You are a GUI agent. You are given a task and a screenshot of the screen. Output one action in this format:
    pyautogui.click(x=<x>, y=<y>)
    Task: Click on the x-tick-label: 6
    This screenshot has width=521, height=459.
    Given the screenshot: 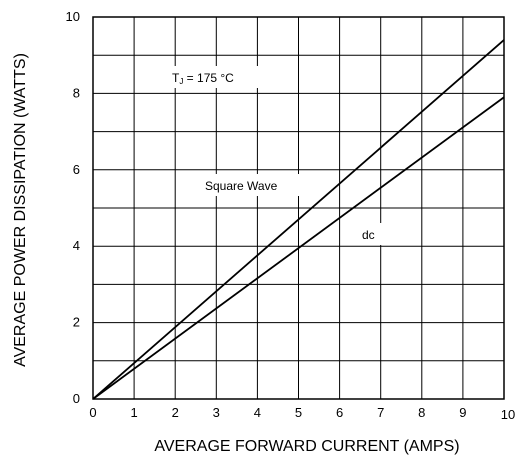 What is the action you would take?
    pyautogui.click(x=339, y=412)
    